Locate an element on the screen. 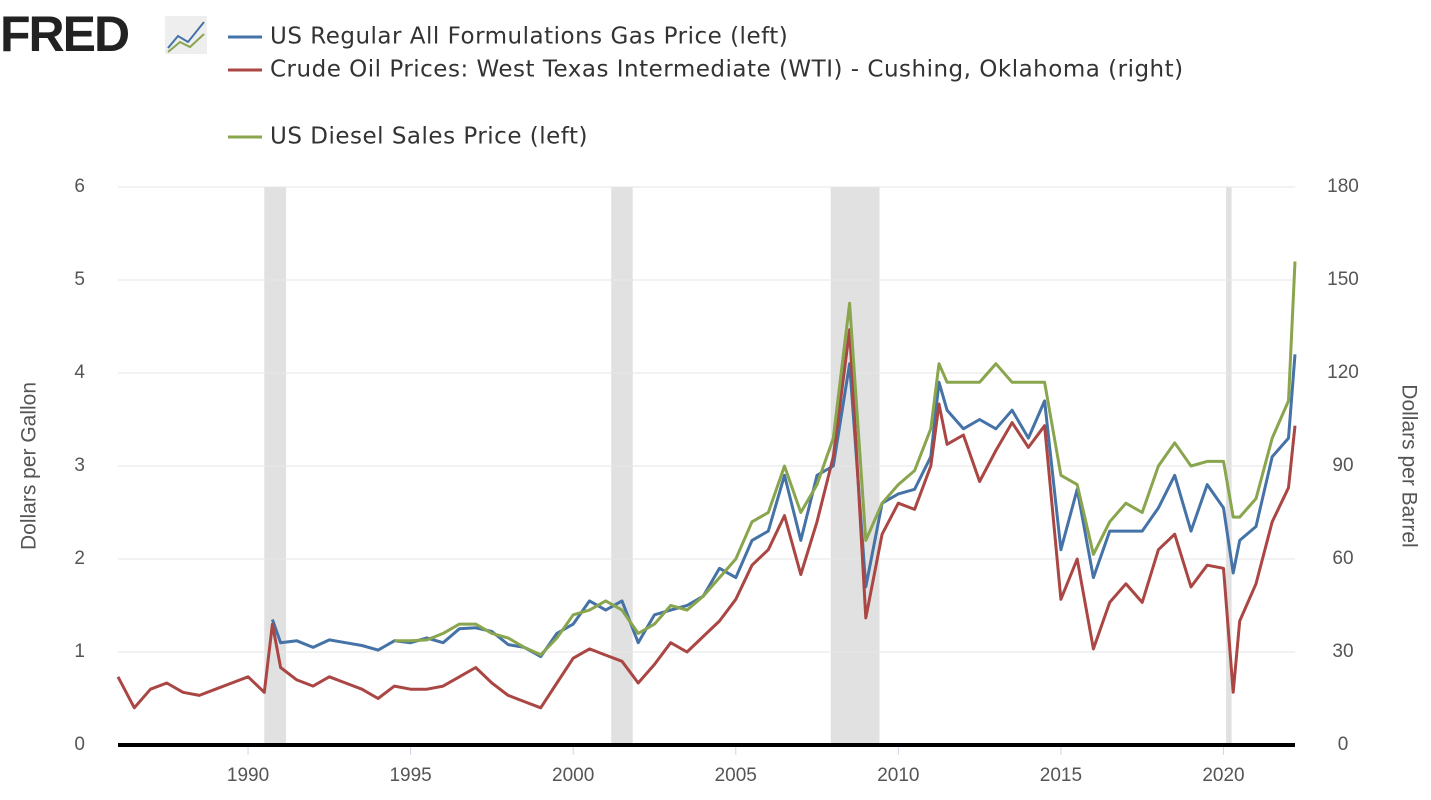 The image size is (1431, 800). y2-tick-label: 30 is located at coordinates (1342, 651).